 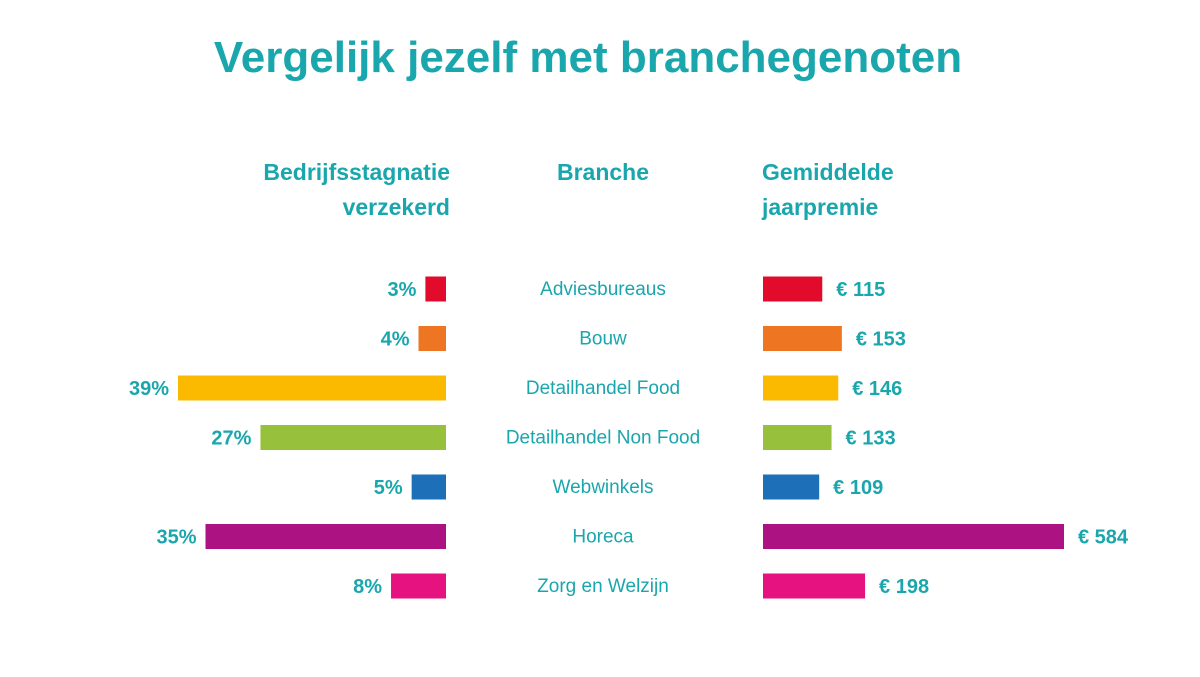 I want to click on left-bar-label: 27%, so click(x=231, y=439).